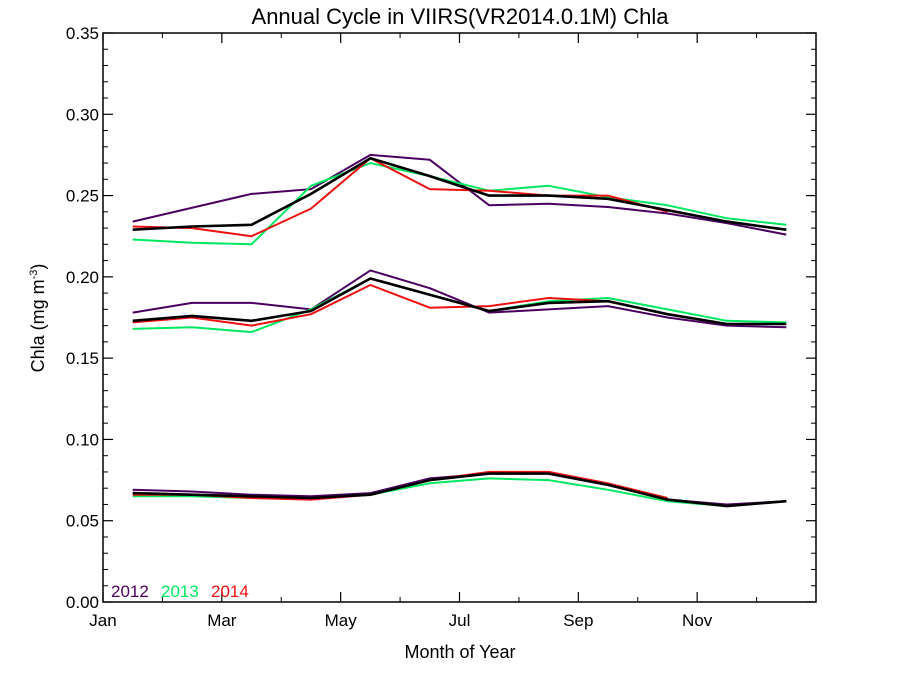  What do you see at coordinates (460, 620) in the screenshot?
I see `x-tick-label: Jul` at bounding box center [460, 620].